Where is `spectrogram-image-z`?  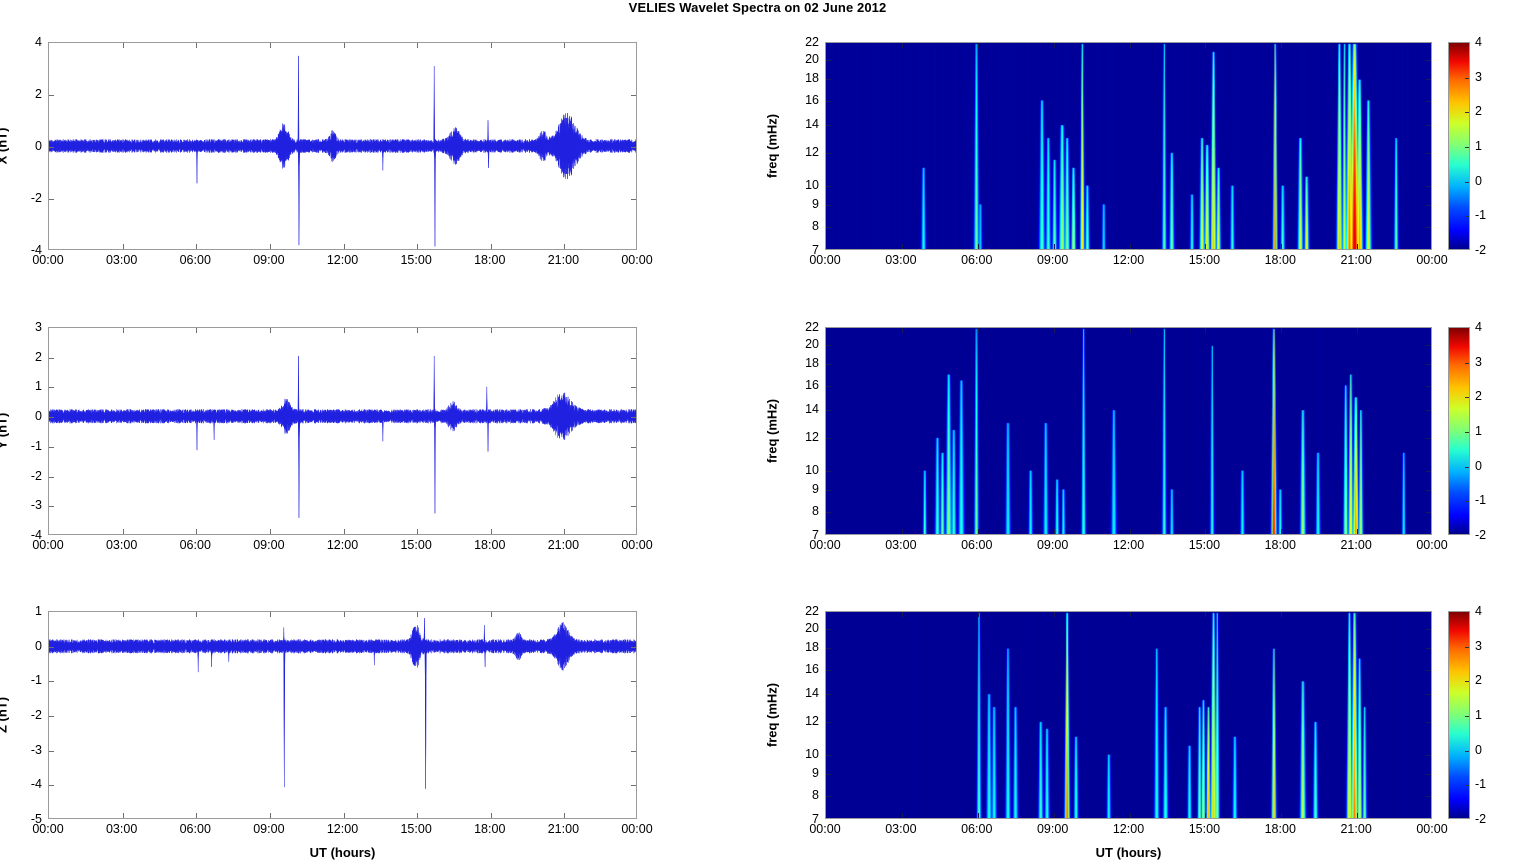
spectrogram-image-z is located at coordinates (1128, 715).